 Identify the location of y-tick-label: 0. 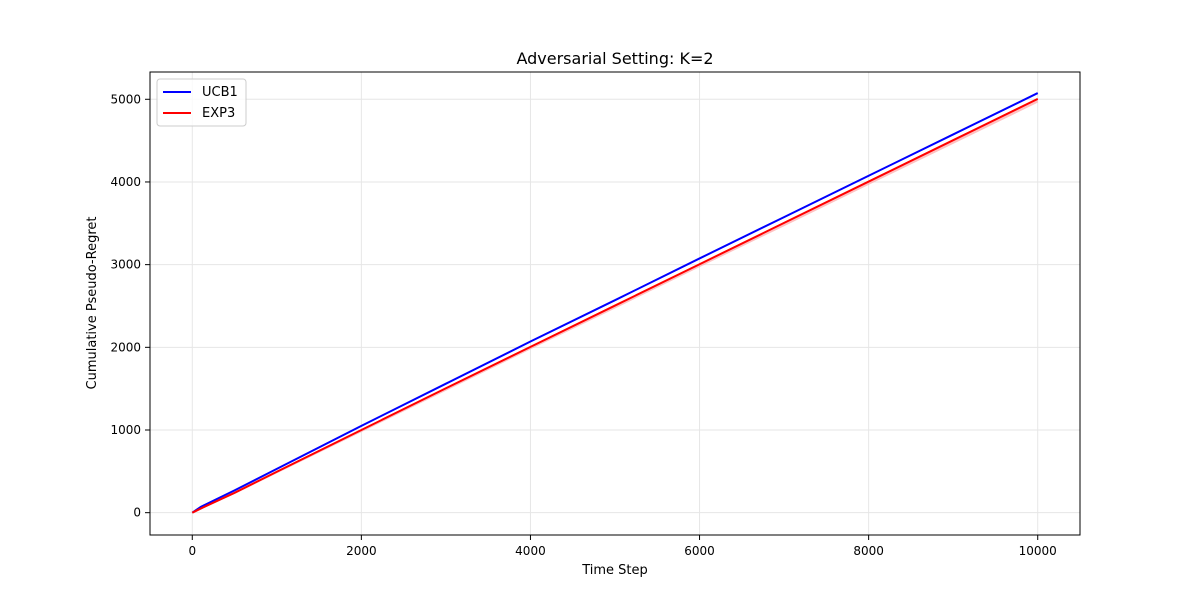
(137, 513).